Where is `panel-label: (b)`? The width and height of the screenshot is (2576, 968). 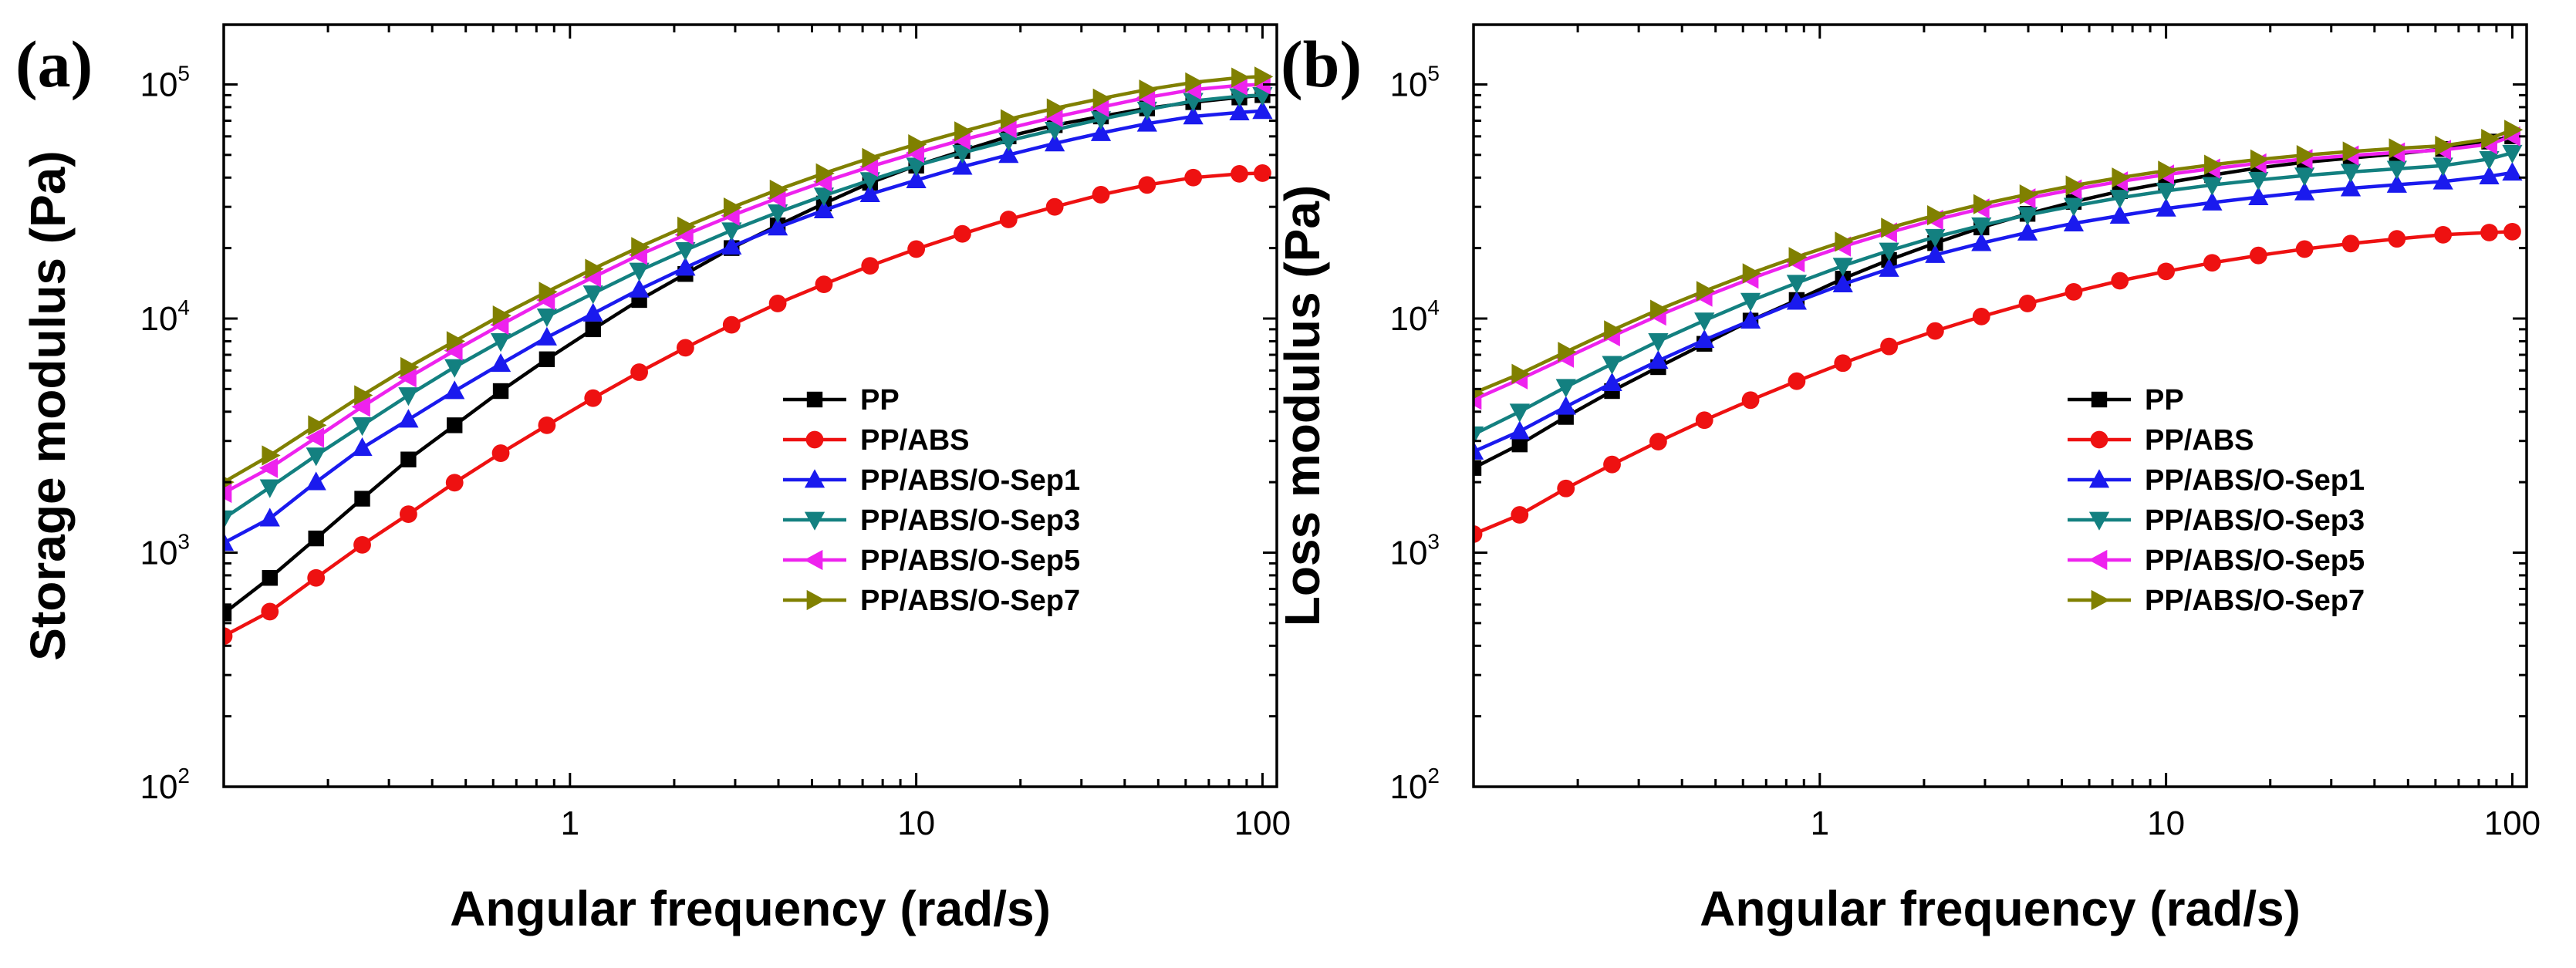
panel-label: (b) is located at coordinates (1322, 64).